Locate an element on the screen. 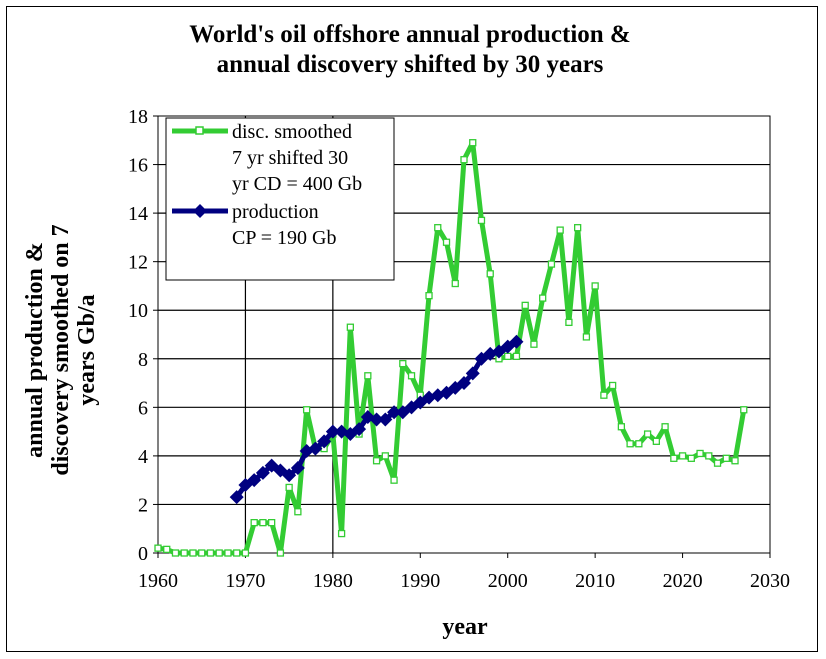  x-tick-label: 2030 is located at coordinates (770, 581).